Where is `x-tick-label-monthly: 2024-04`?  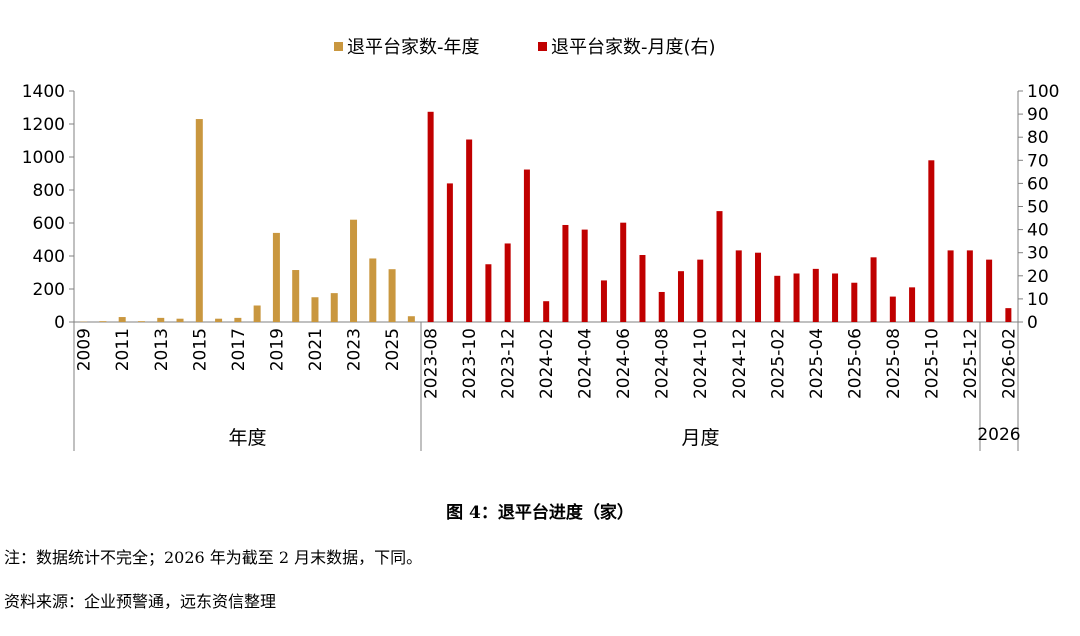 x-tick-label-monthly: 2024-04 is located at coordinates (586, 363).